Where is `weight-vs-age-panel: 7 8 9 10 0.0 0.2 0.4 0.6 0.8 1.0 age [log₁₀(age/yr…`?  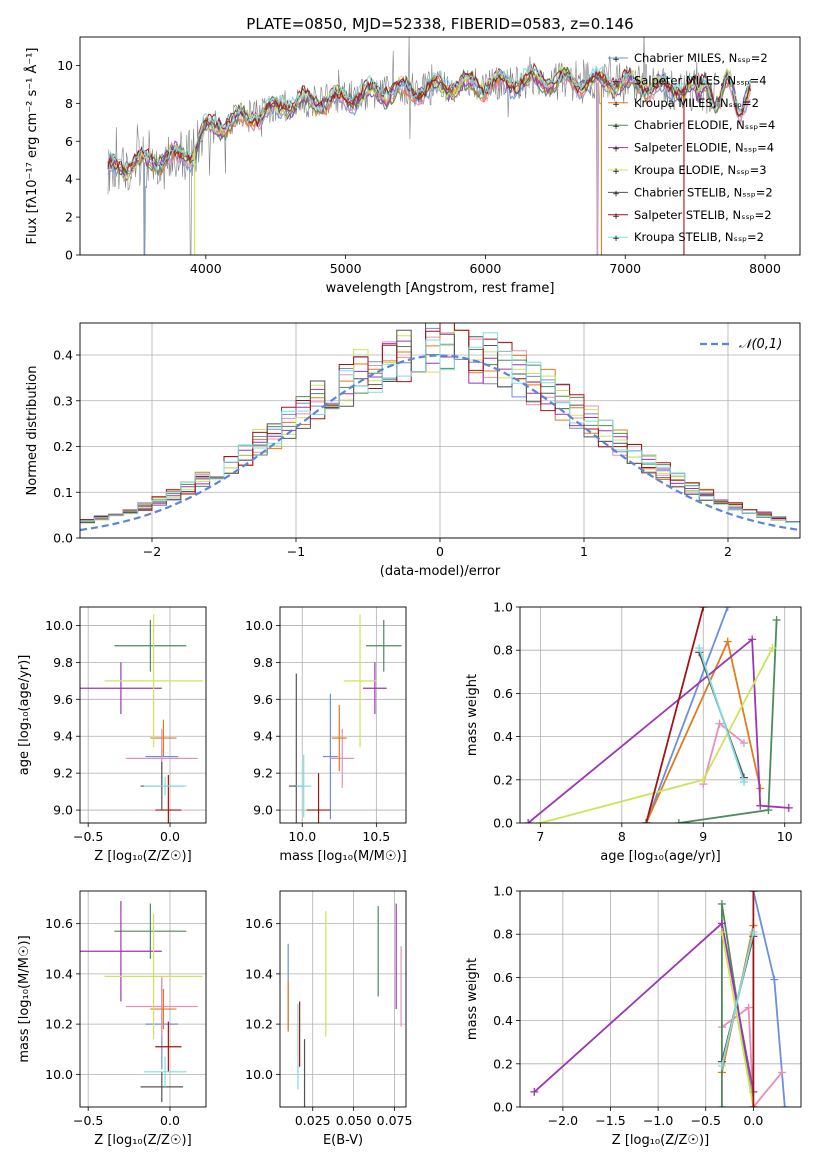
weight-vs-age-panel: 7 8 9 10 0.0 0.2 0.4 0.6 0.8 1.0 age [log₁₀(age/yr… is located at coordinates (633, 732).